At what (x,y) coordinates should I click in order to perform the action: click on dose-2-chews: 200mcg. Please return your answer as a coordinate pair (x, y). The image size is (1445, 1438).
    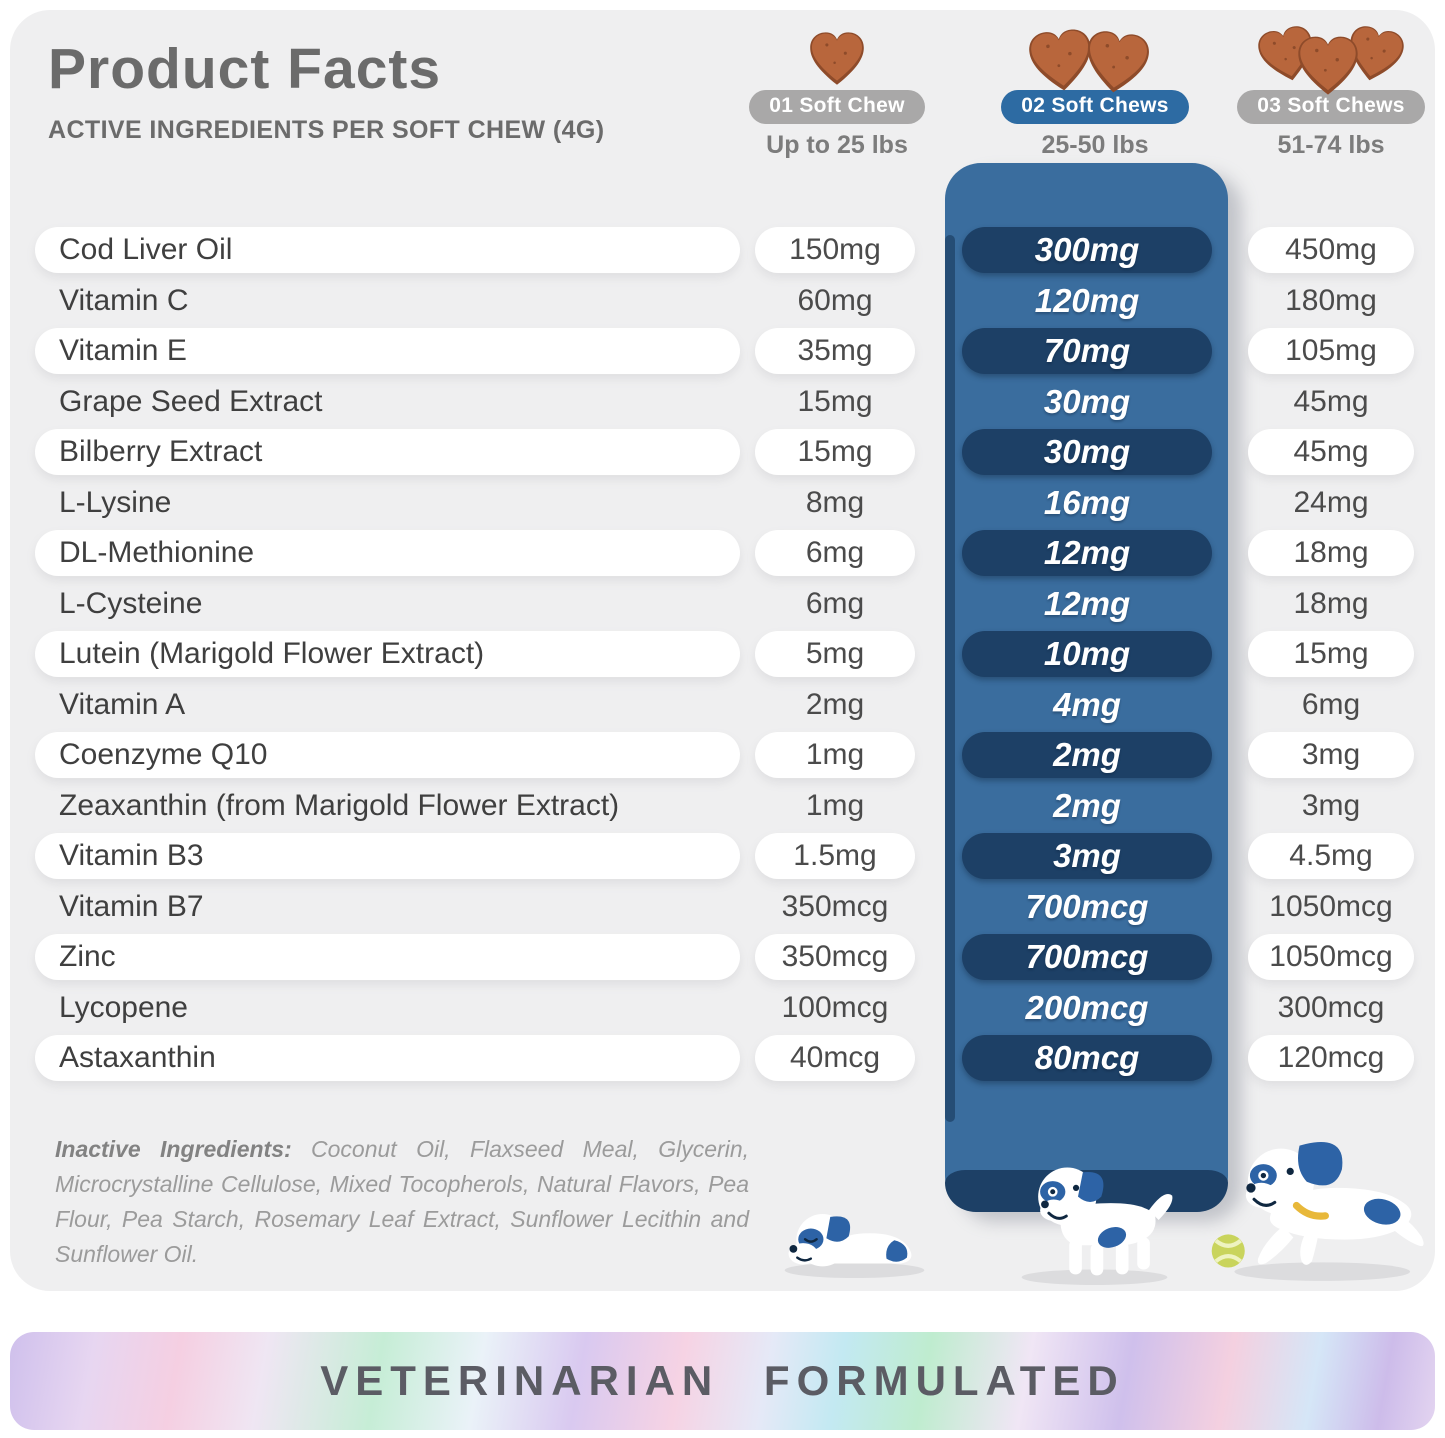
    Looking at the image, I should click on (1087, 1007).